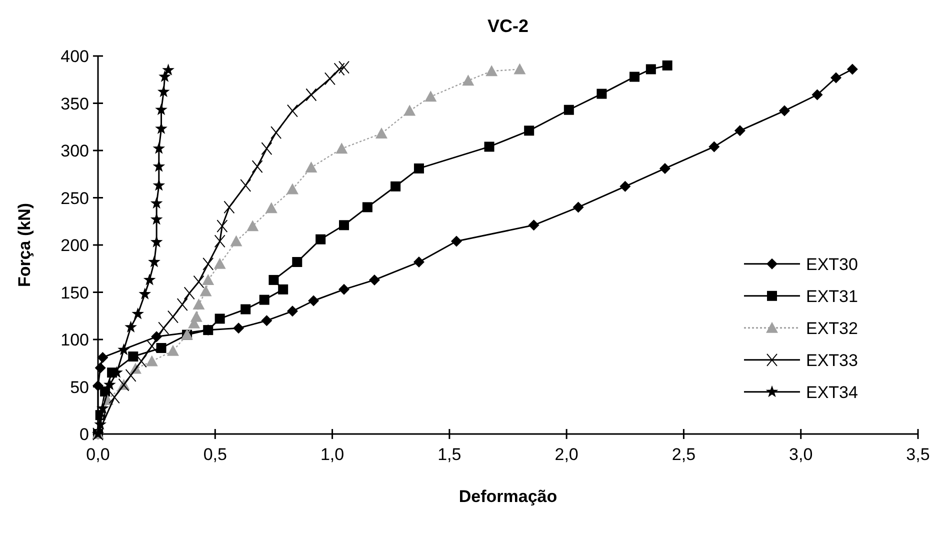 The height and width of the screenshot is (537, 942). What do you see at coordinates (74, 104) in the screenshot?
I see `y-tick-label: 350` at bounding box center [74, 104].